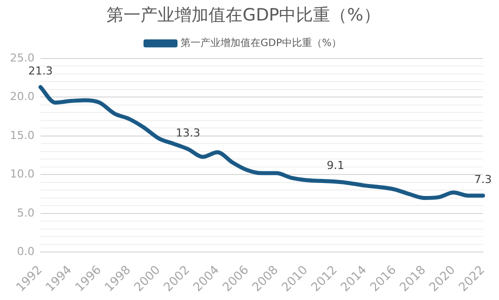  Describe the element at coordinates (25, 213) in the screenshot. I see `y-tick-label: 5.0` at that location.